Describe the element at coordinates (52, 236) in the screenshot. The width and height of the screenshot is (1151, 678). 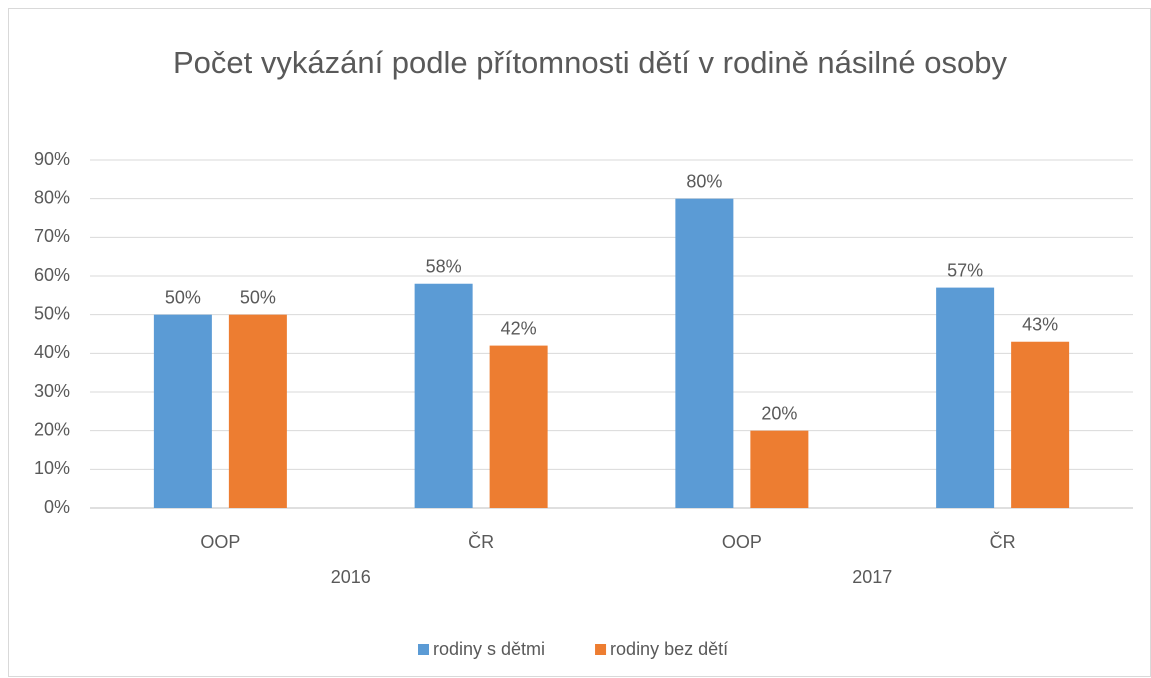
I see `y-tick-label: 70%` at that location.